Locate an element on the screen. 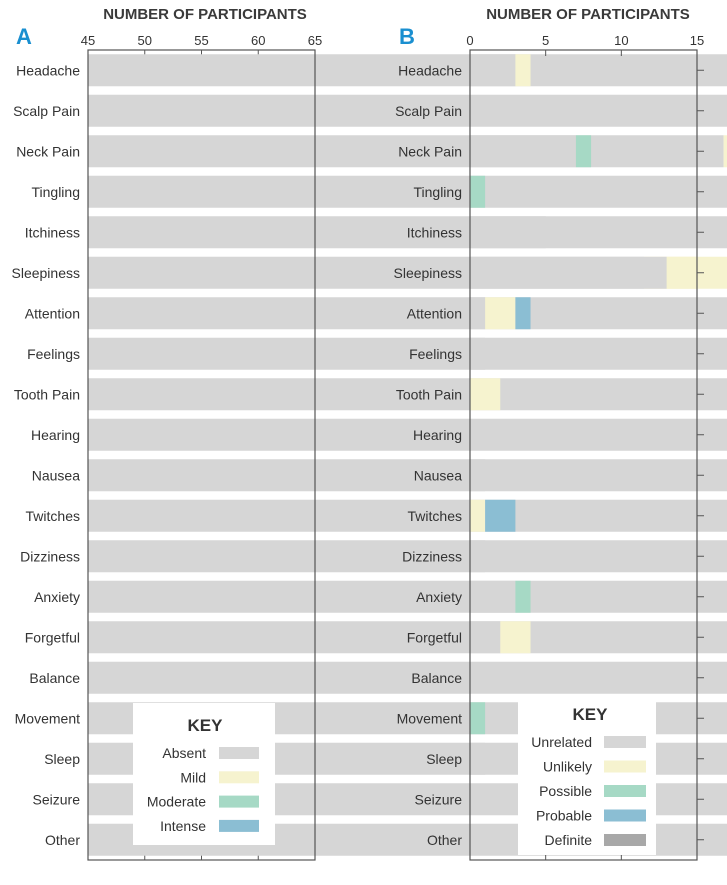  legend-swatch-intense is located at coordinates (239, 826).